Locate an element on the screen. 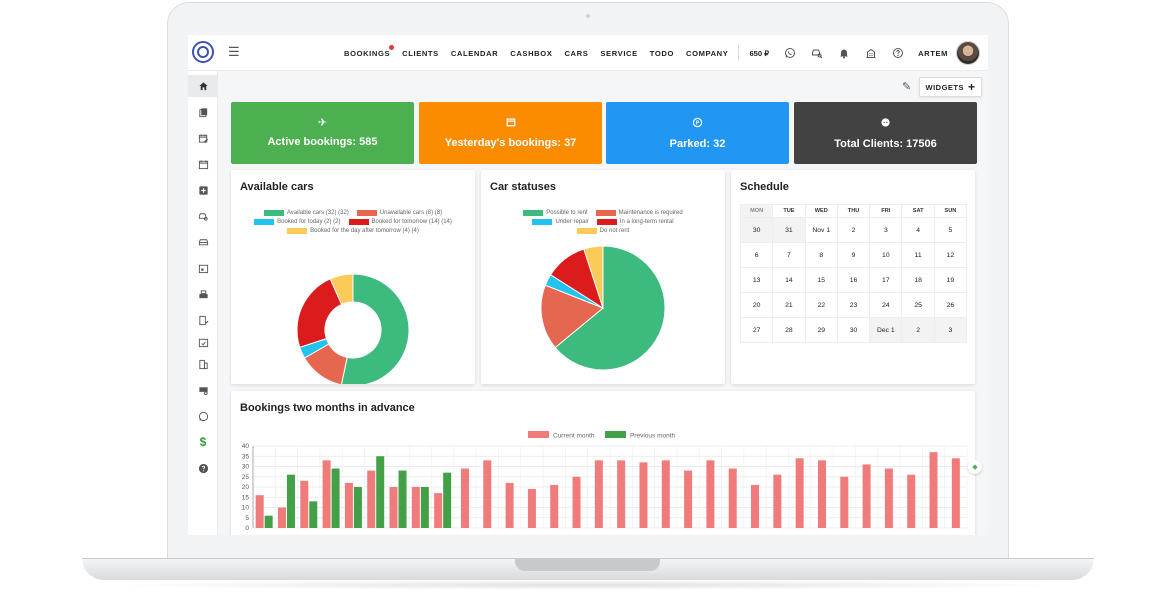  legend-item: Booked for tomorrow (14) (14) is located at coordinates (400, 222).